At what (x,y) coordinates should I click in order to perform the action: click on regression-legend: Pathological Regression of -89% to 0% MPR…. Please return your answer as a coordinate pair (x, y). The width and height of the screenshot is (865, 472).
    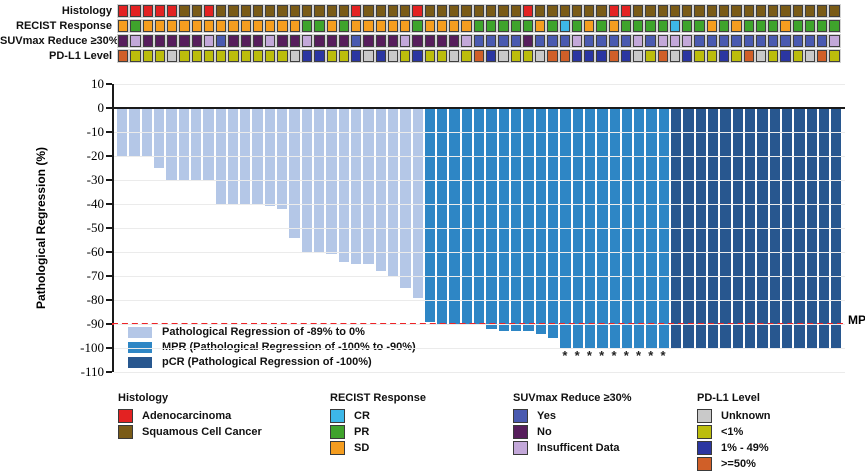
    Looking at the image, I should click on (272, 347).